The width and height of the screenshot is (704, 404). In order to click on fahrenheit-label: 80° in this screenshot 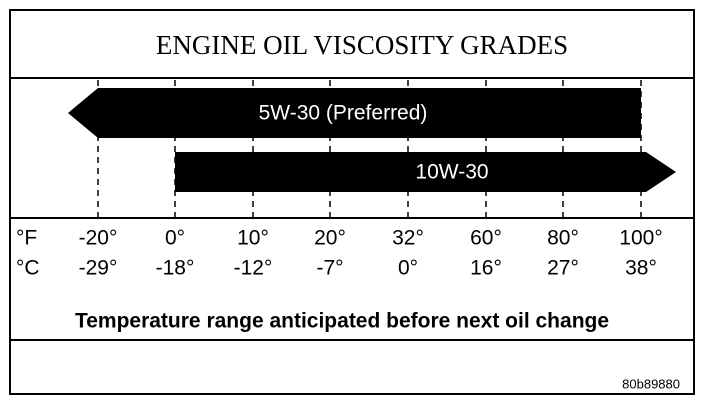, I will do `click(563, 238)`.